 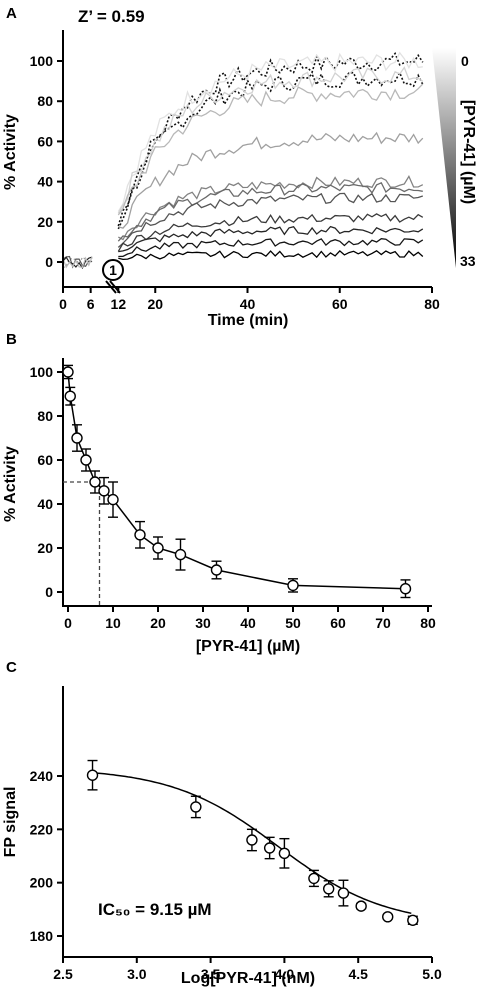 What do you see at coordinates (358, 974) in the screenshot?
I see `panel-c-x-tick-label: 4.5` at bounding box center [358, 974].